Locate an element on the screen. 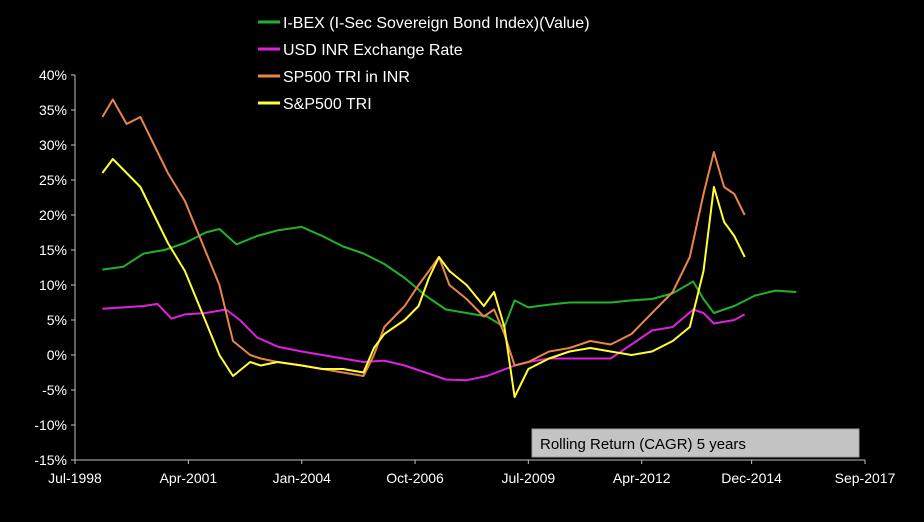 Image resolution: width=924 pixels, height=522 pixels. x-tick-label: Jul-1998 is located at coordinates (75, 478).